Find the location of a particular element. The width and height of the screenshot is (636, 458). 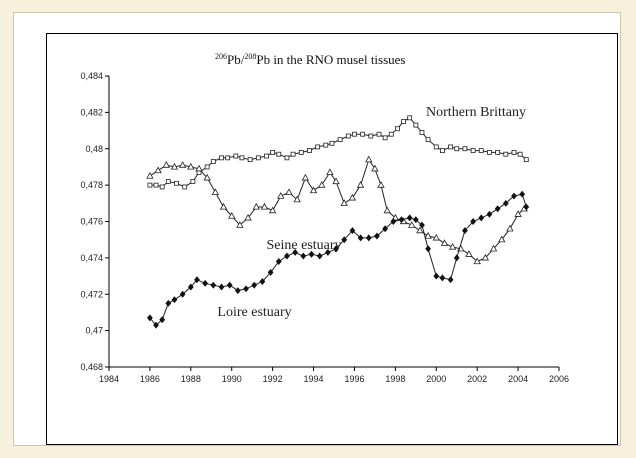

annotation-northern-brittany: Northern Brittany is located at coordinates (476, 112).